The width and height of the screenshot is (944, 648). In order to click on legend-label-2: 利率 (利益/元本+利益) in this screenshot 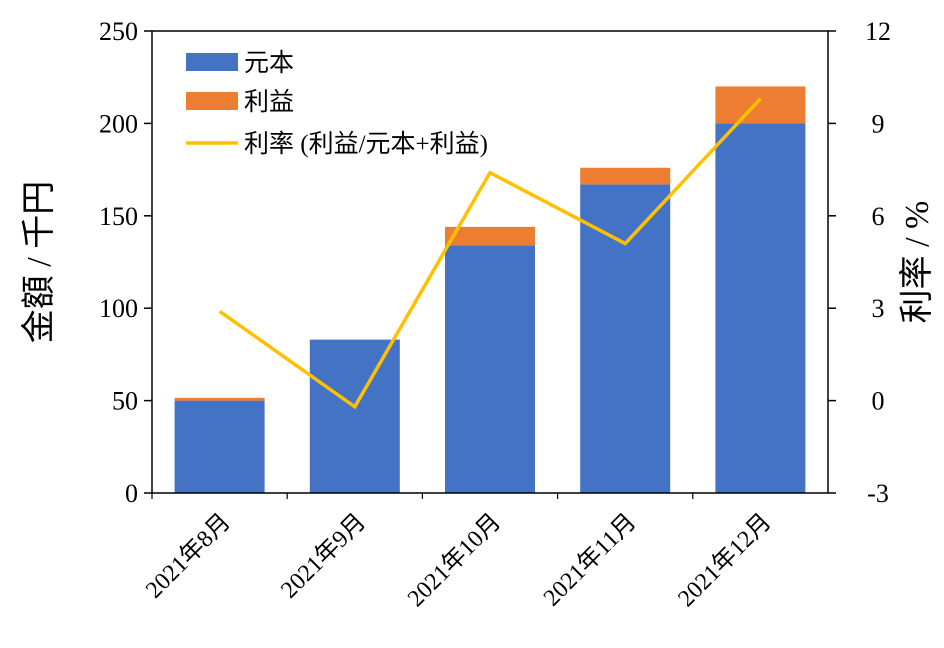, I will do `click(366, 144)`.